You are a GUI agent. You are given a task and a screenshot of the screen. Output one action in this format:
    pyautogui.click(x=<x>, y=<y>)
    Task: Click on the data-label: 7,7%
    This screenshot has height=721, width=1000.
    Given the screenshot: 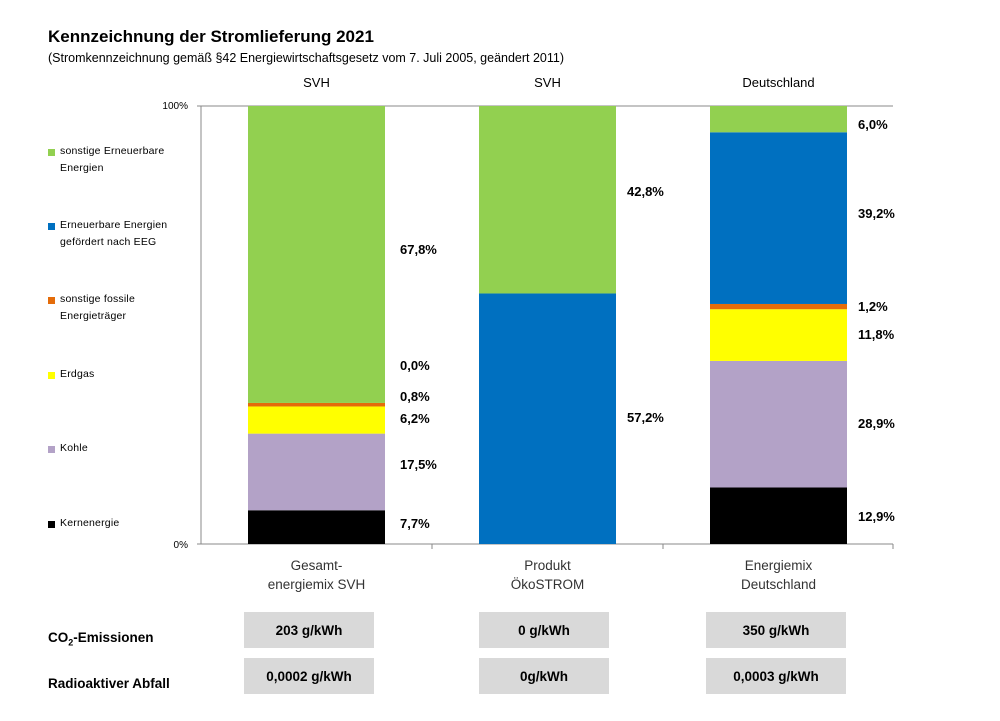 What is the action you would take?
    pyautogui.click(x=415, y=523)
    